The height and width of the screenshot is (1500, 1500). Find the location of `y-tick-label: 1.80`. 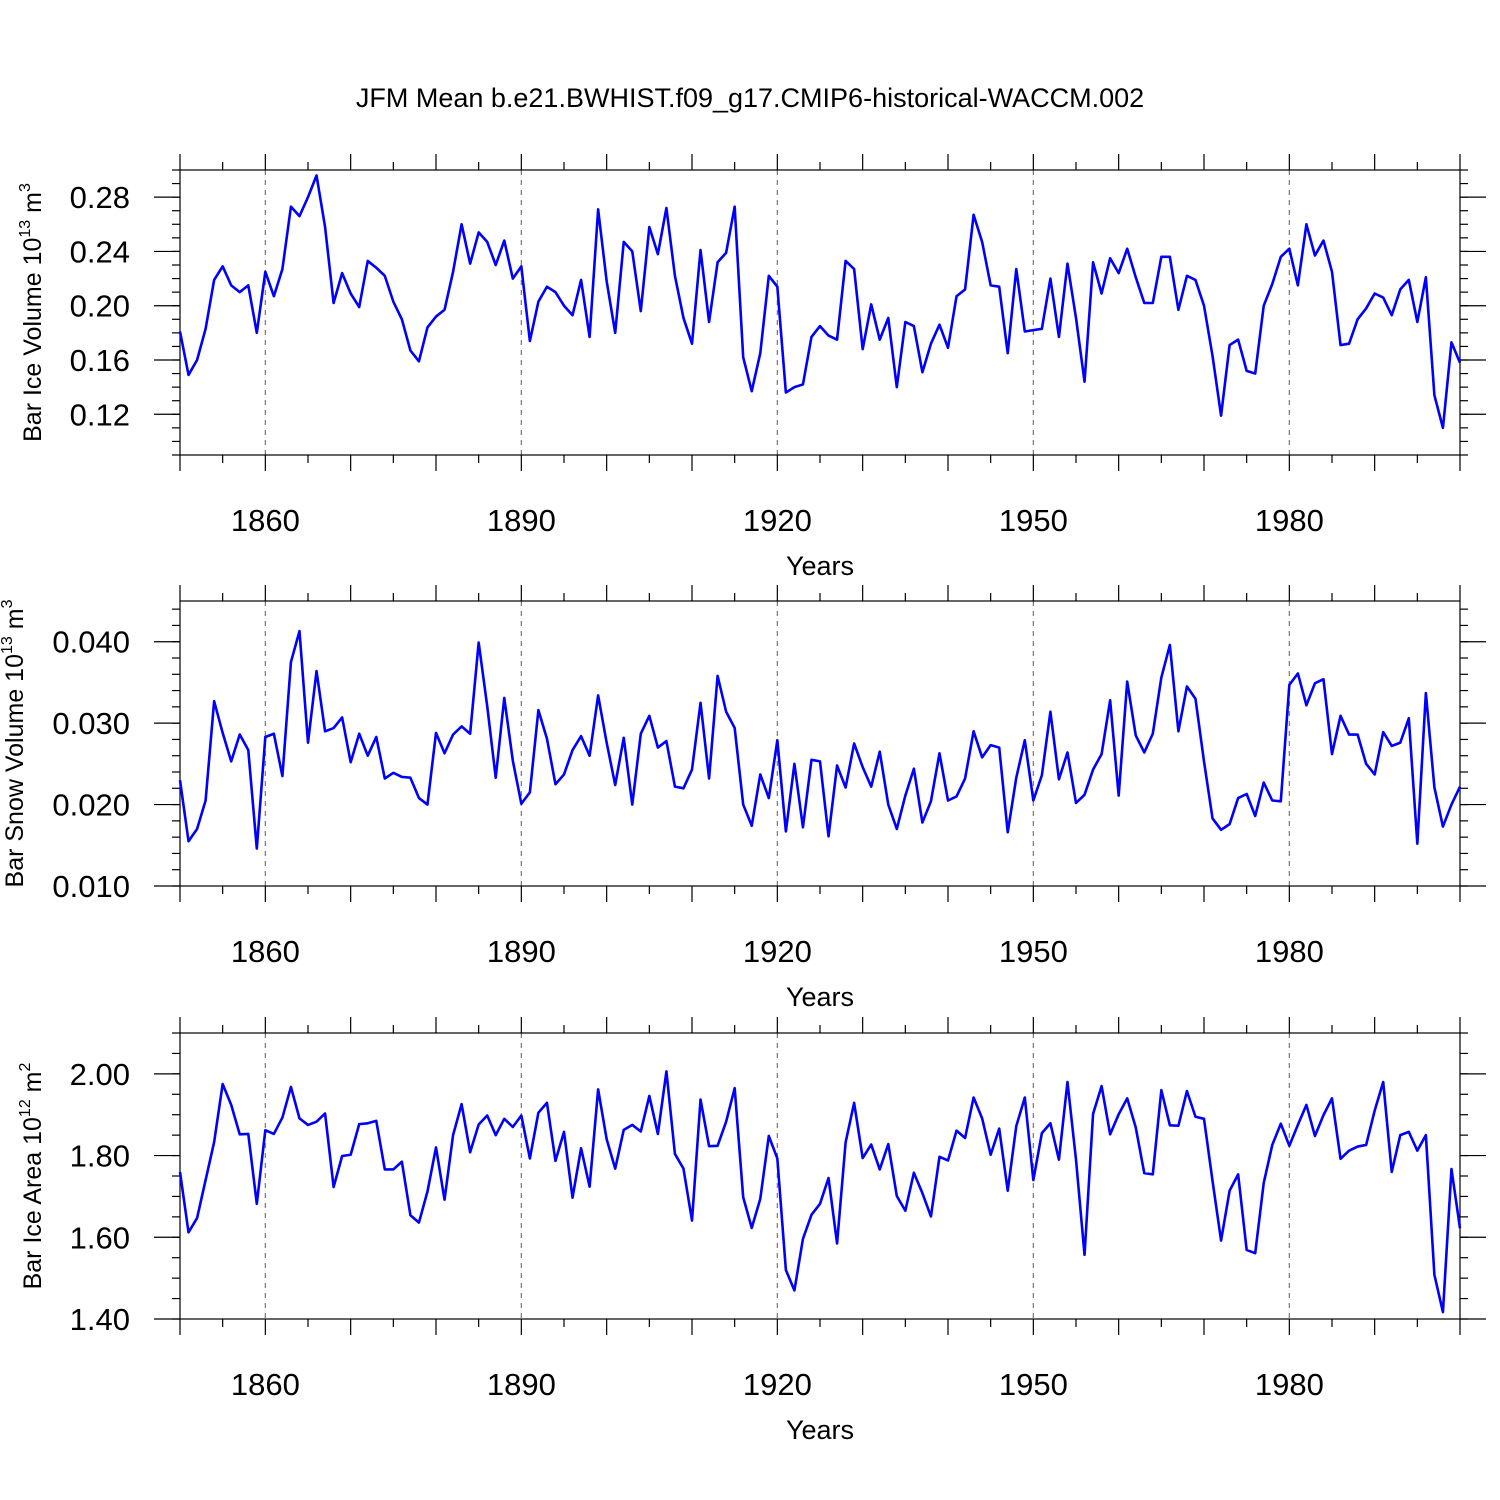

y-tick-label: 1.80 is located at coordinates (100, 1156).